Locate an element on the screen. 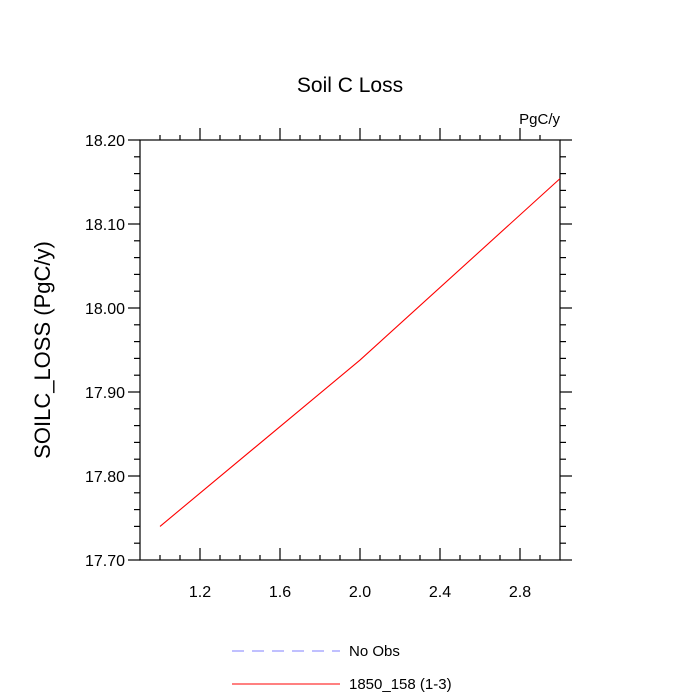 The height and width of the screenshot is (700, 700). y-axis-label: SOILC_LOSS (PgC/y) is located at coordinates (42, 350).